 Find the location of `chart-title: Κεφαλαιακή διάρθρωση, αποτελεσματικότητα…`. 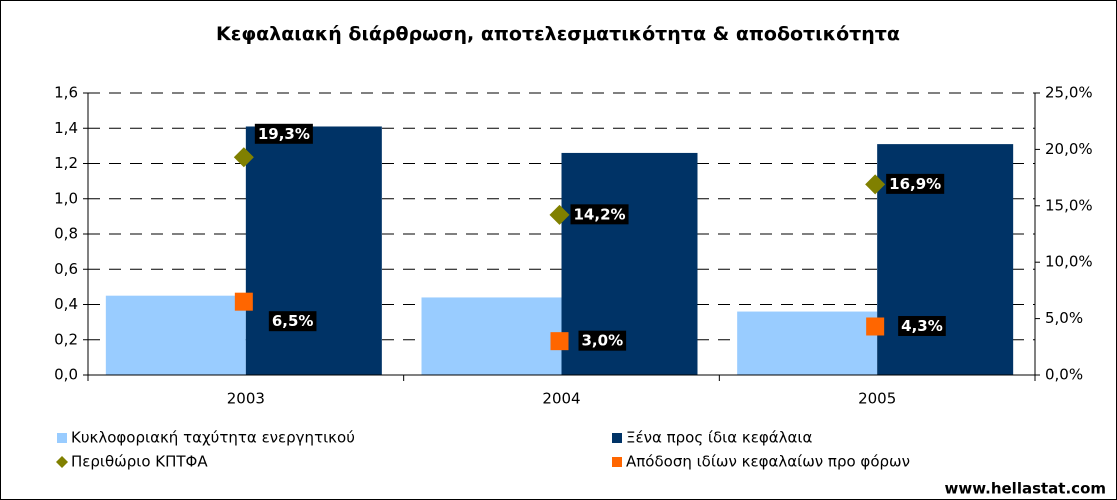

chart-title: Κεφαλαιακή διάρθρωση, αποτελεσματικότητα… is located at coordinates (558, 34).